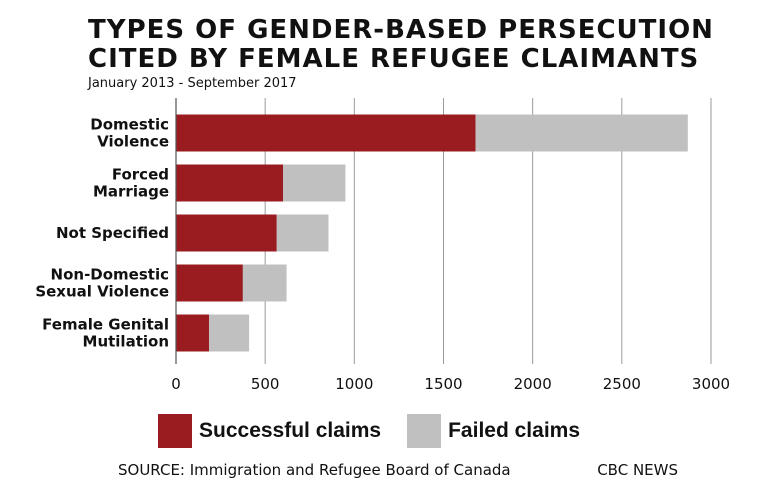 The height and width of the screenshot is (495, 780). I want to click on legend-label-successful: Successful claims, so click(290, 430).